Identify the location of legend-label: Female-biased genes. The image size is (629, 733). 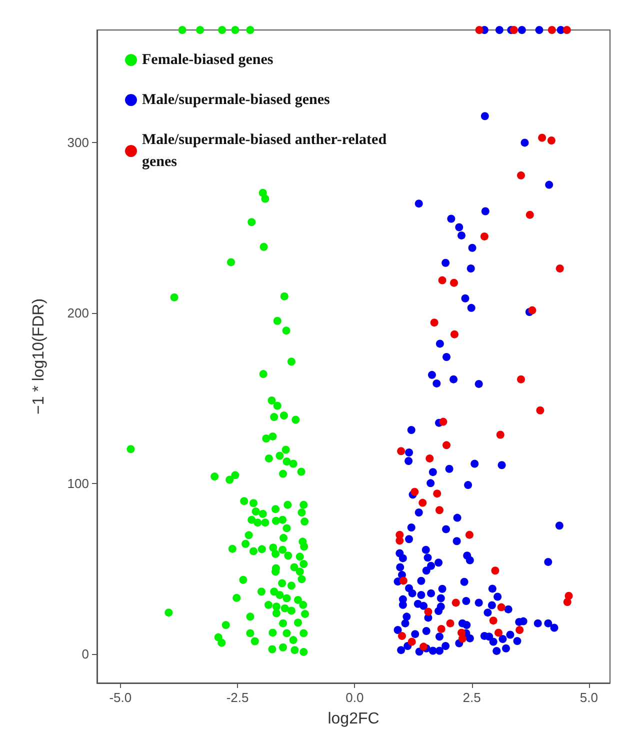
(208, 60).